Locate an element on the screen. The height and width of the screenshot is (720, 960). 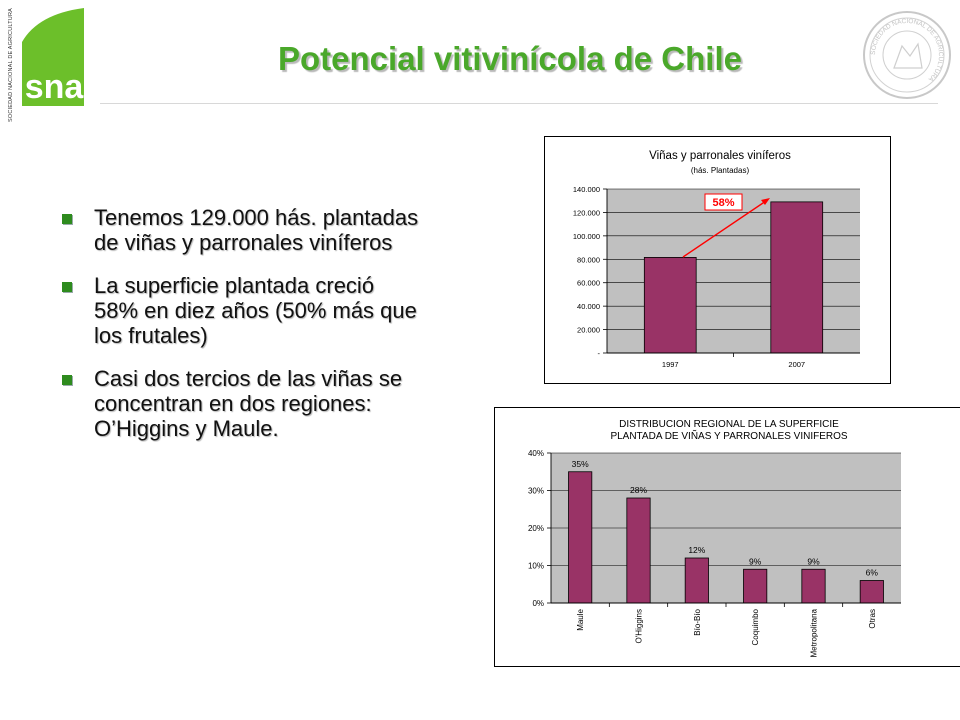
bar-value-label: 28% is located at coordinates (638, 490).